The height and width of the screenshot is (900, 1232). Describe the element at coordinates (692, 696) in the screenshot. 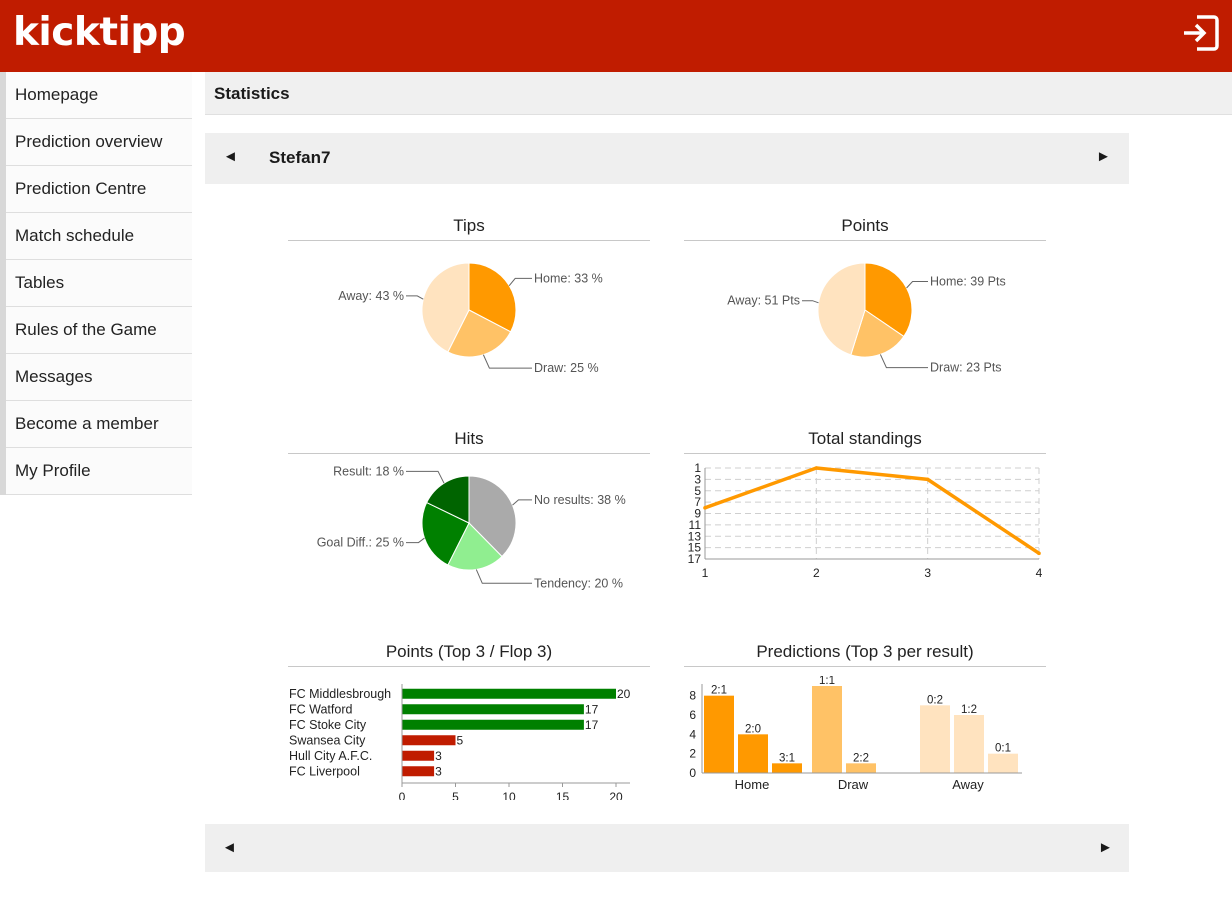

I see `y-tick-label: 8` at that location.